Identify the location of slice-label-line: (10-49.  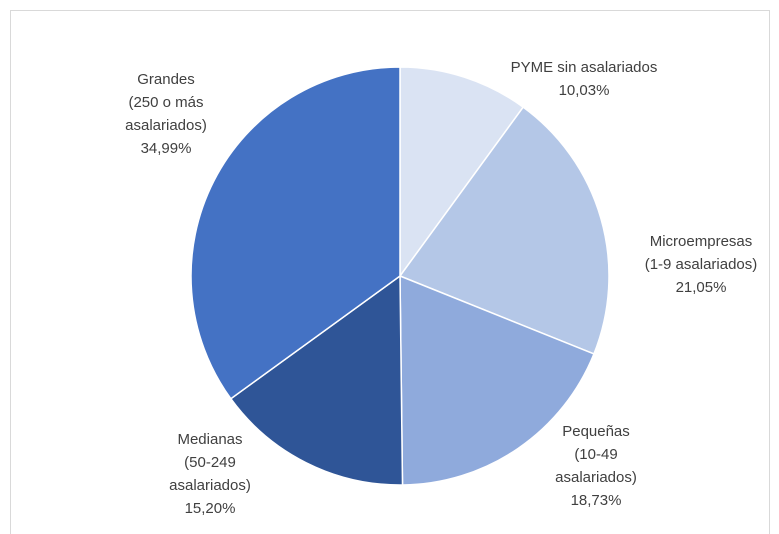
(595, 454).